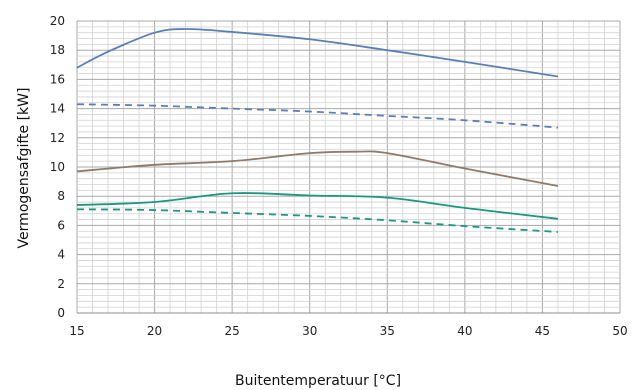 This screenshot has height=390, width=632. Describe the element at coordinates (57, 50) in the screenshot. I see `y-tick-label: 18` at that location.